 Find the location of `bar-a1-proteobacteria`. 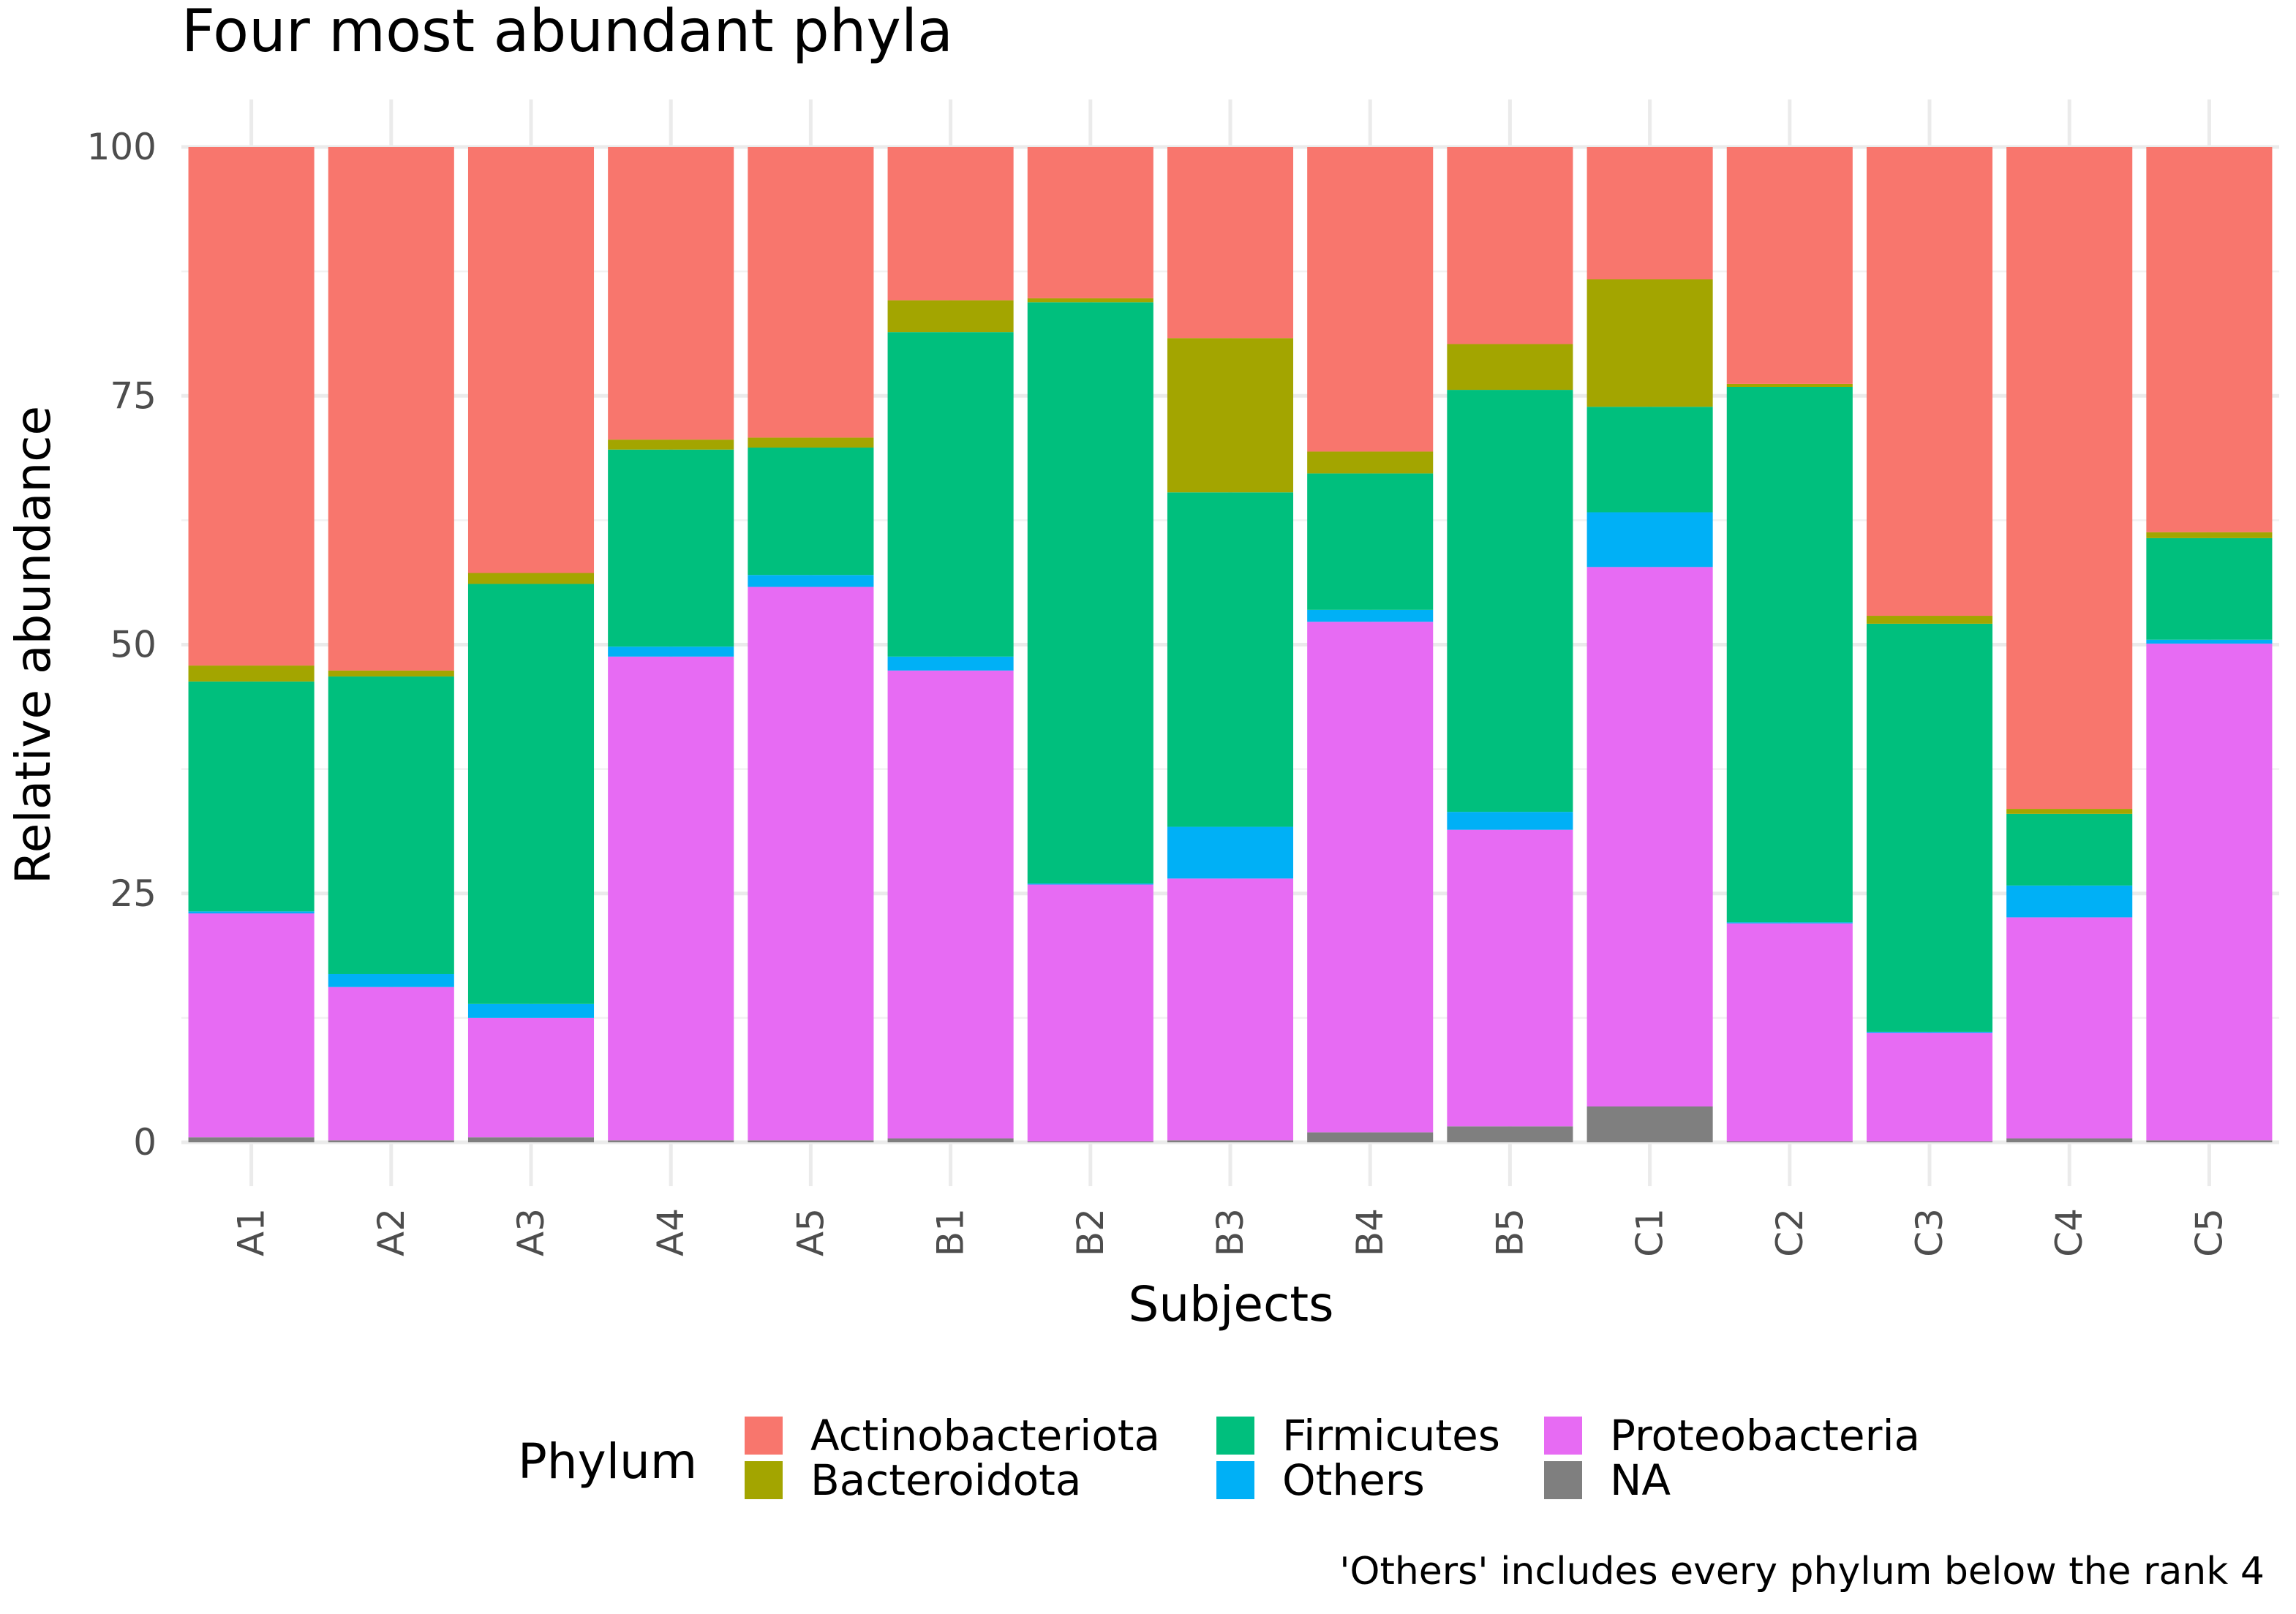

bar-a1-proteobacteria is located at coordinates (251, 1025).